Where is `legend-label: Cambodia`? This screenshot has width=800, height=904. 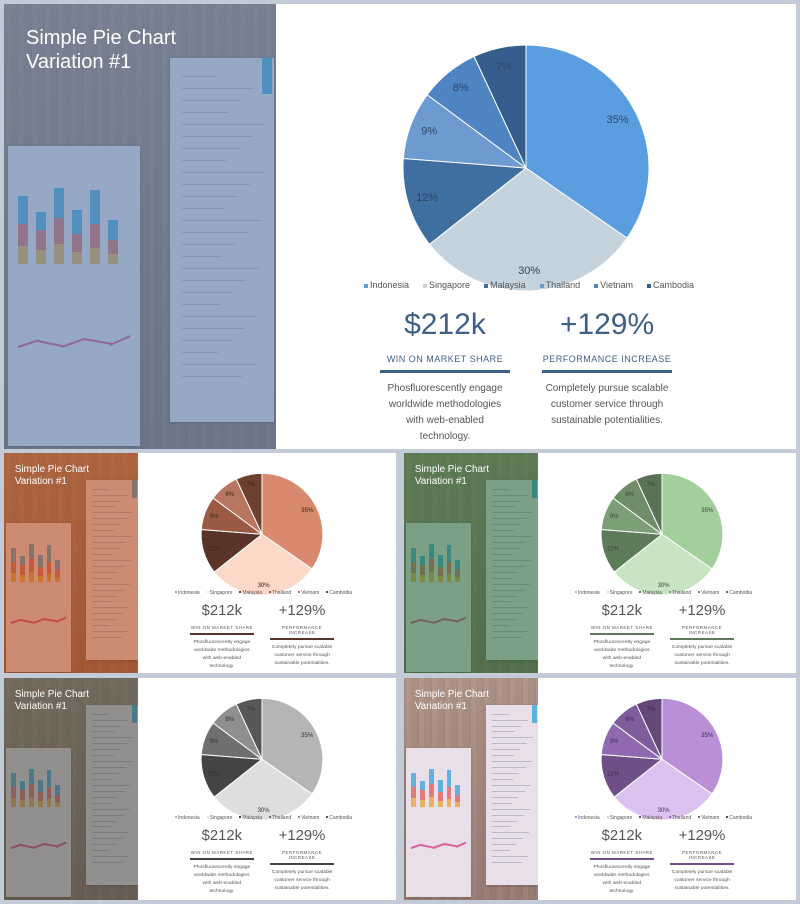 legend-label: Cambodia is located at coordinates (341, 817).